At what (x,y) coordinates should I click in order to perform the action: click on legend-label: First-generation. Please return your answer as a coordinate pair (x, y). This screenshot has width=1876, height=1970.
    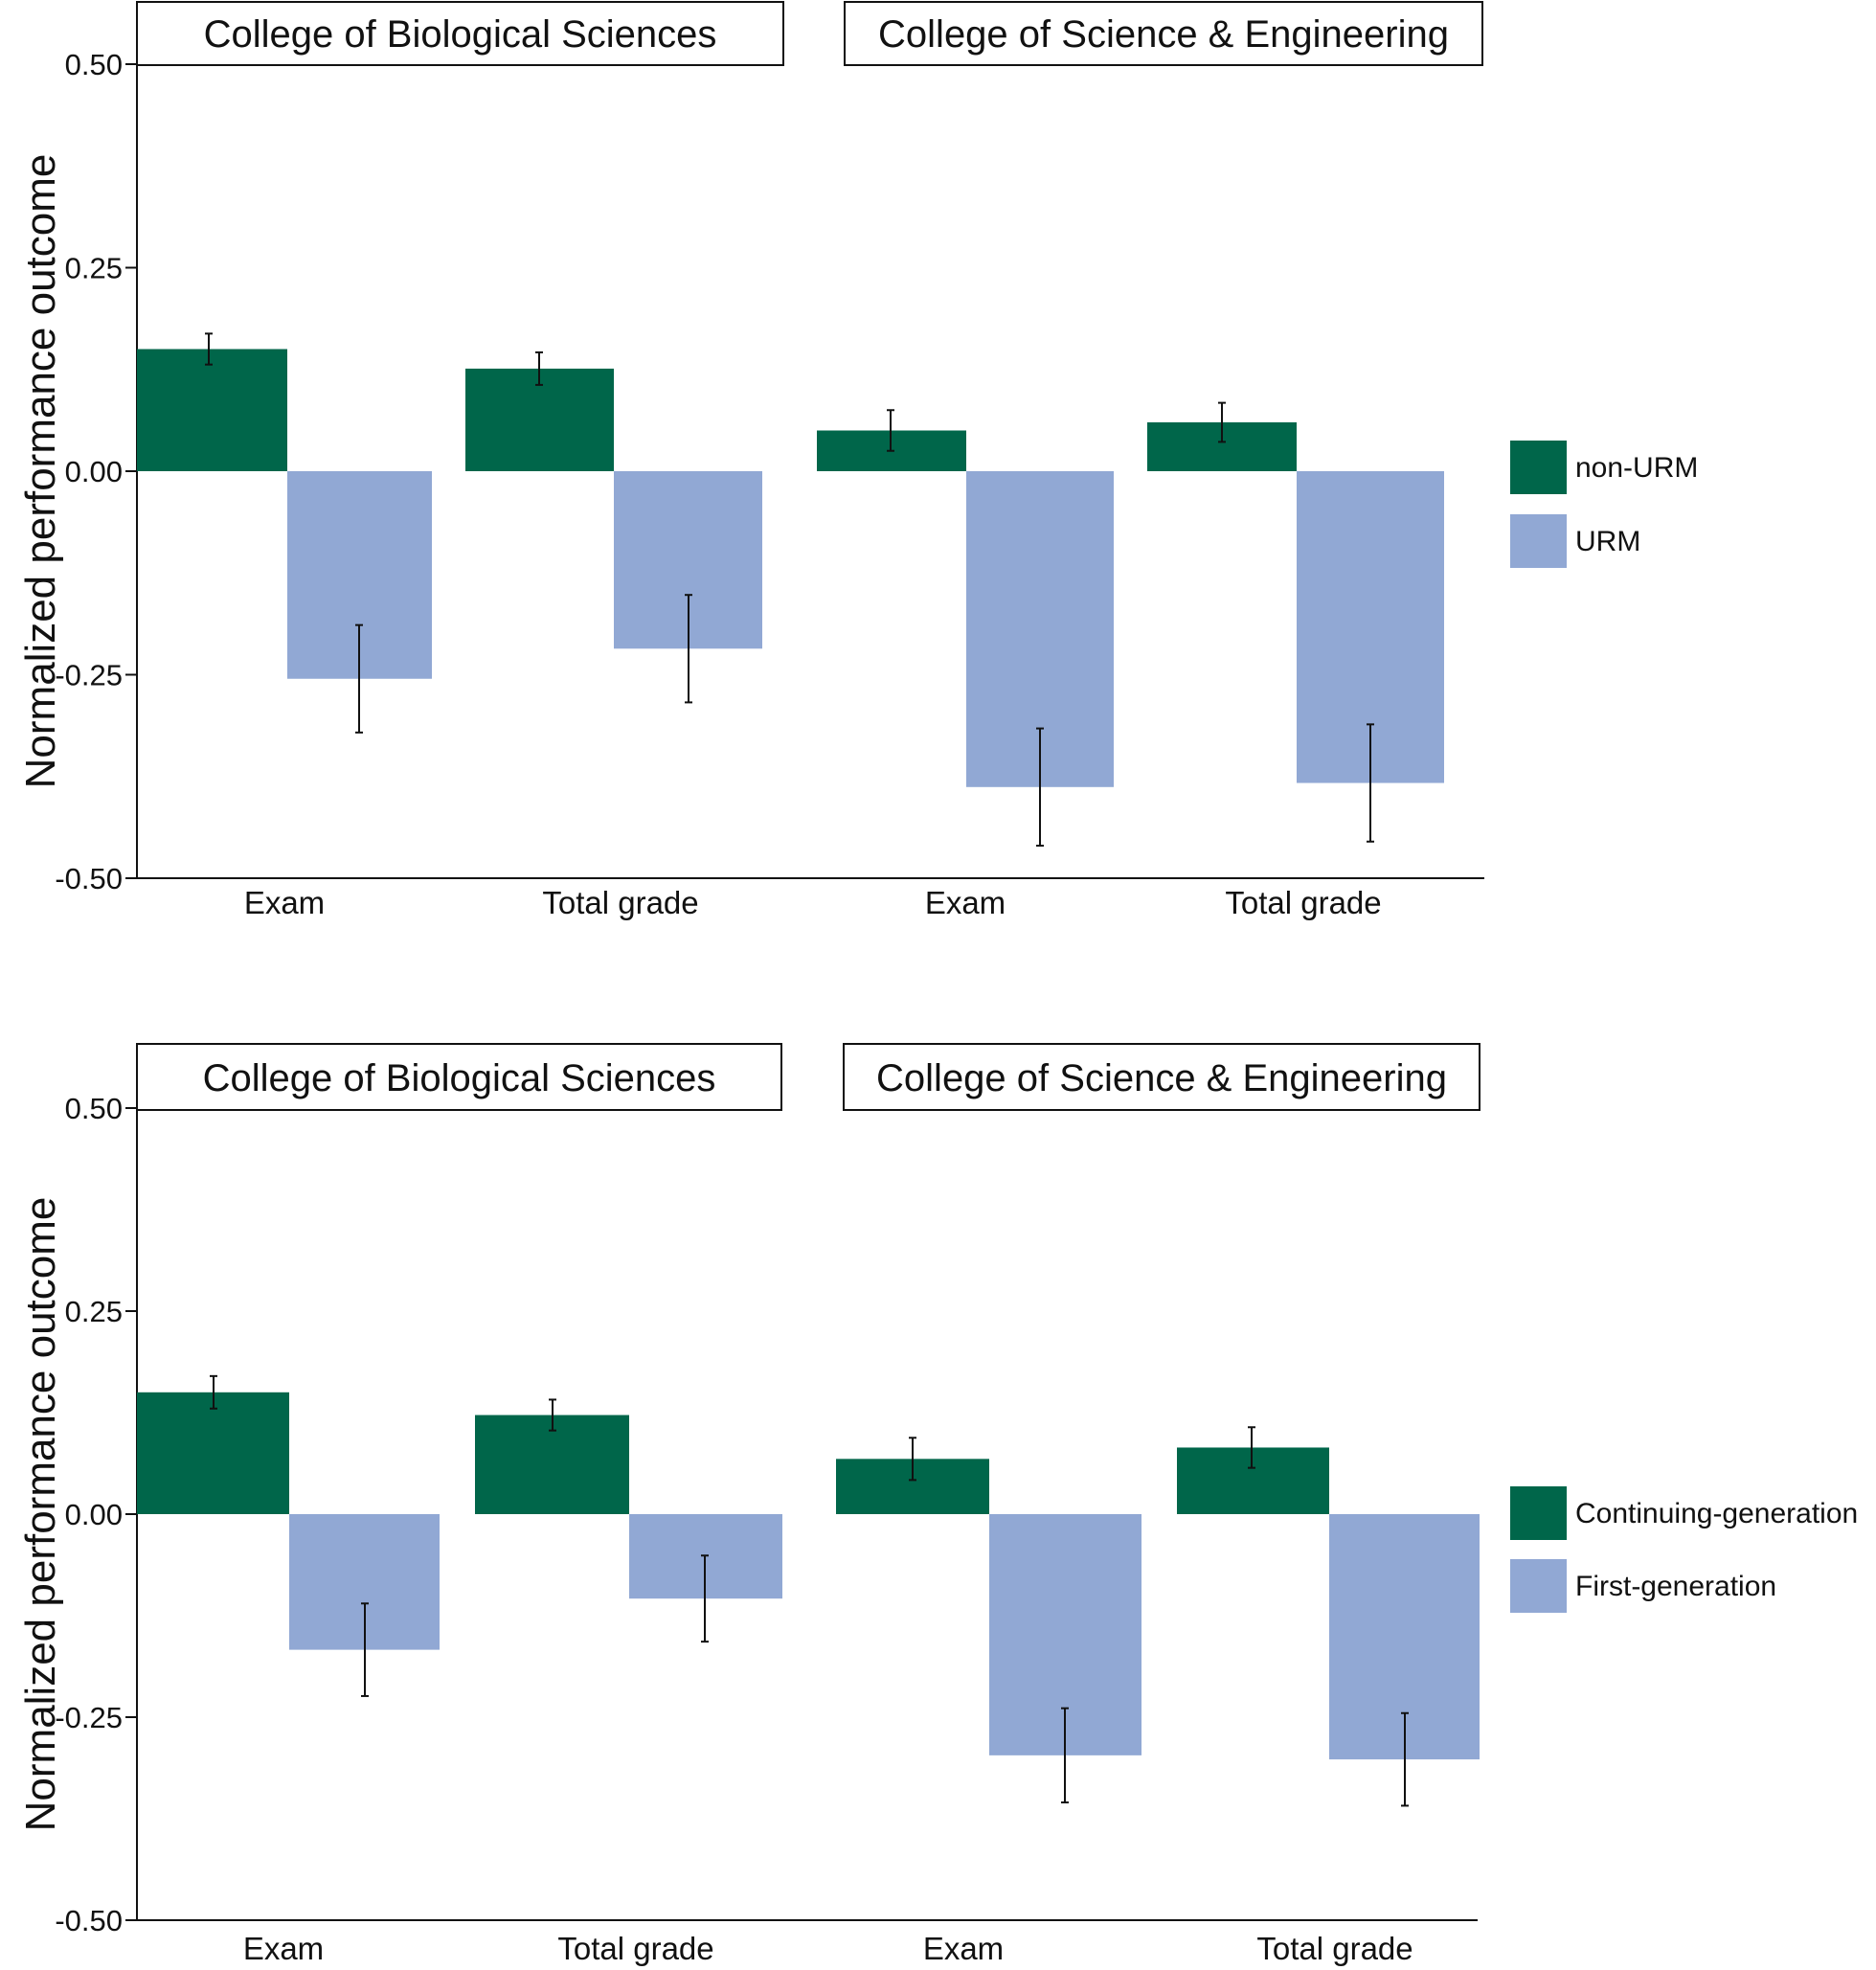
    Looking at the image, I should click on (1676, 1587).